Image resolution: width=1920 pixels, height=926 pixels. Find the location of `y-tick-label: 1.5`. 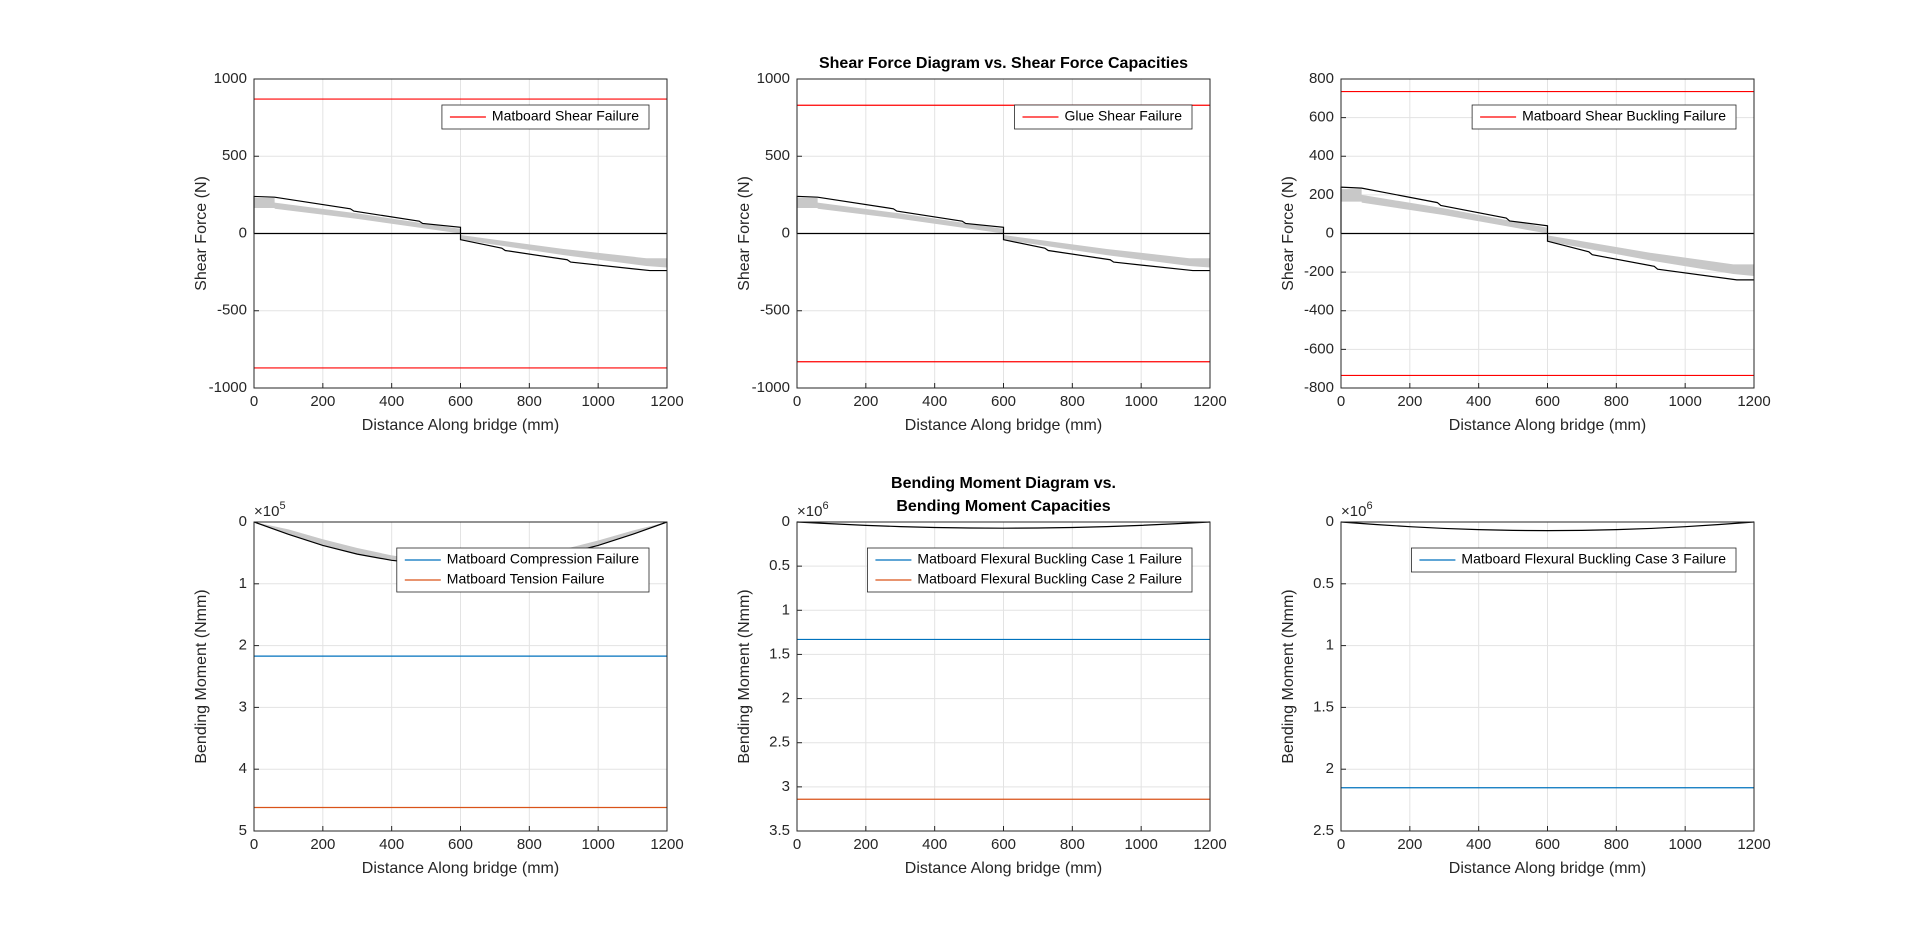

y-tick-label: 1.5 is located at coordinates (1323, 706).